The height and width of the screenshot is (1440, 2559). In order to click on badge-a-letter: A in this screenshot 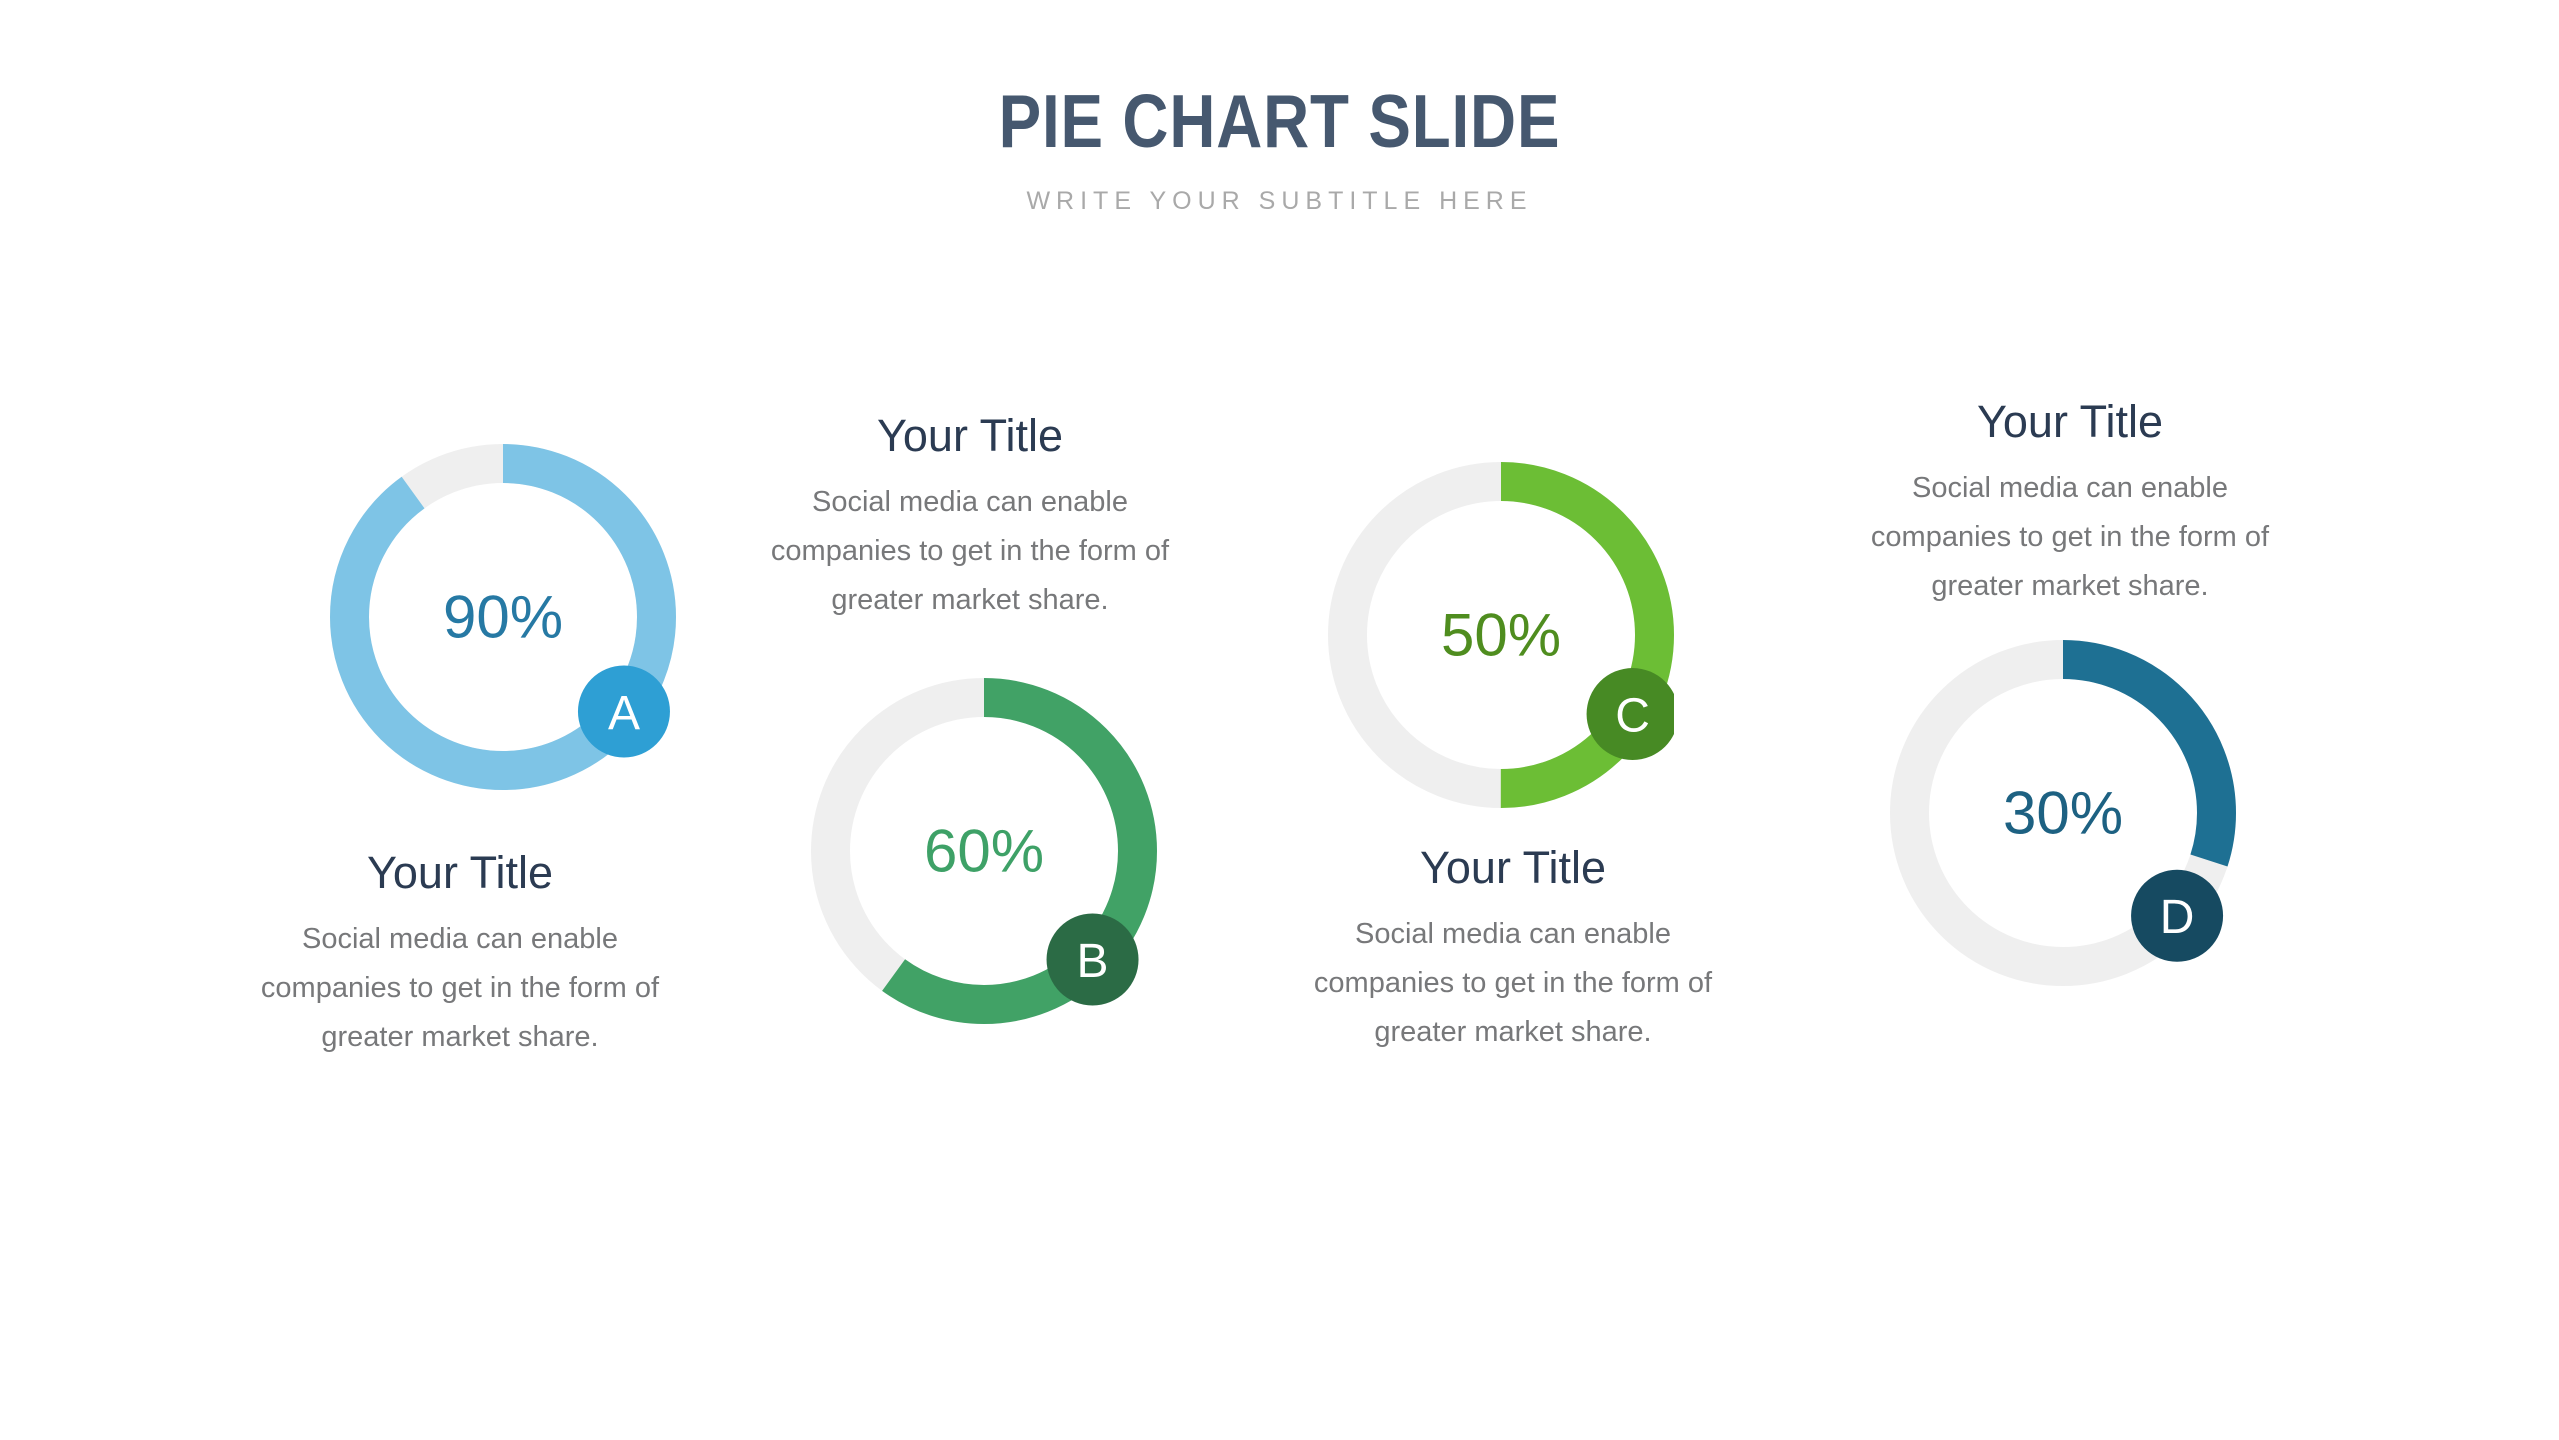, I will do `click(624, 713)`.